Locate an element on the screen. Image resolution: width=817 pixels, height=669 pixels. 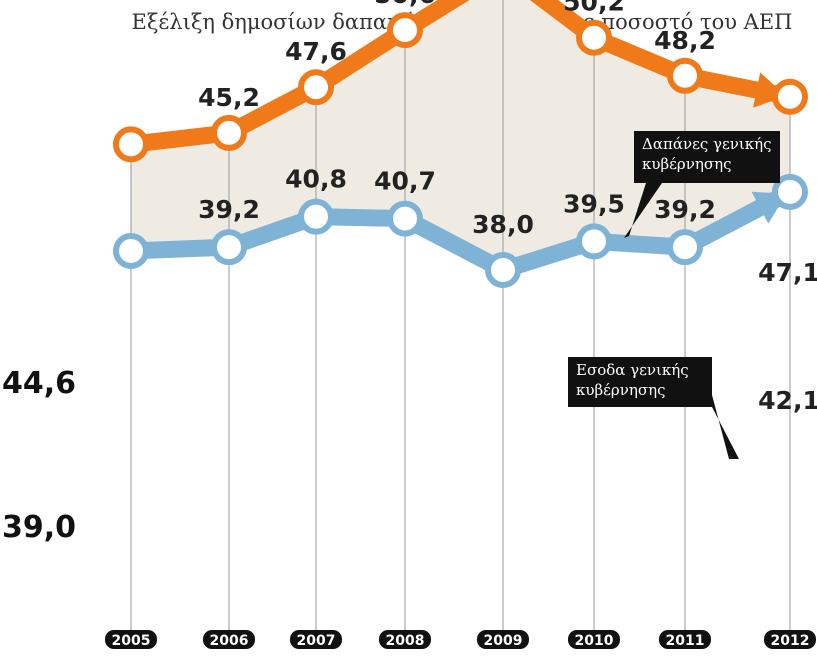
point-expenditure-2005 is located at coordinates (131, 144).